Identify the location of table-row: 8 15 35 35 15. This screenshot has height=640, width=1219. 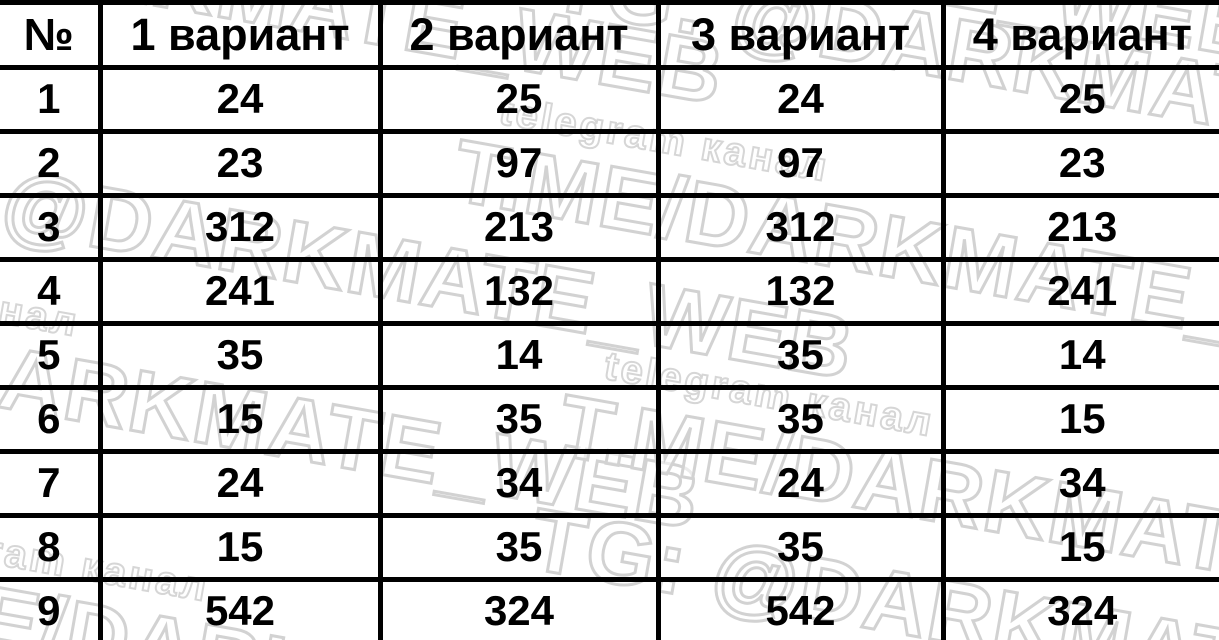
(609, 547).